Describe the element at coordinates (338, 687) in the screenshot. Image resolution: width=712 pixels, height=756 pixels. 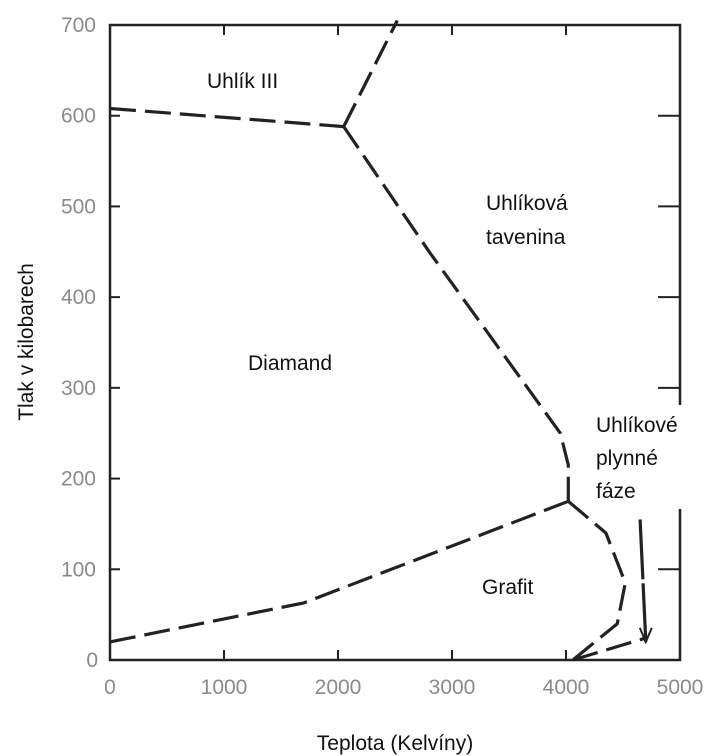
I see `x-tick-label: 2000` at that location.